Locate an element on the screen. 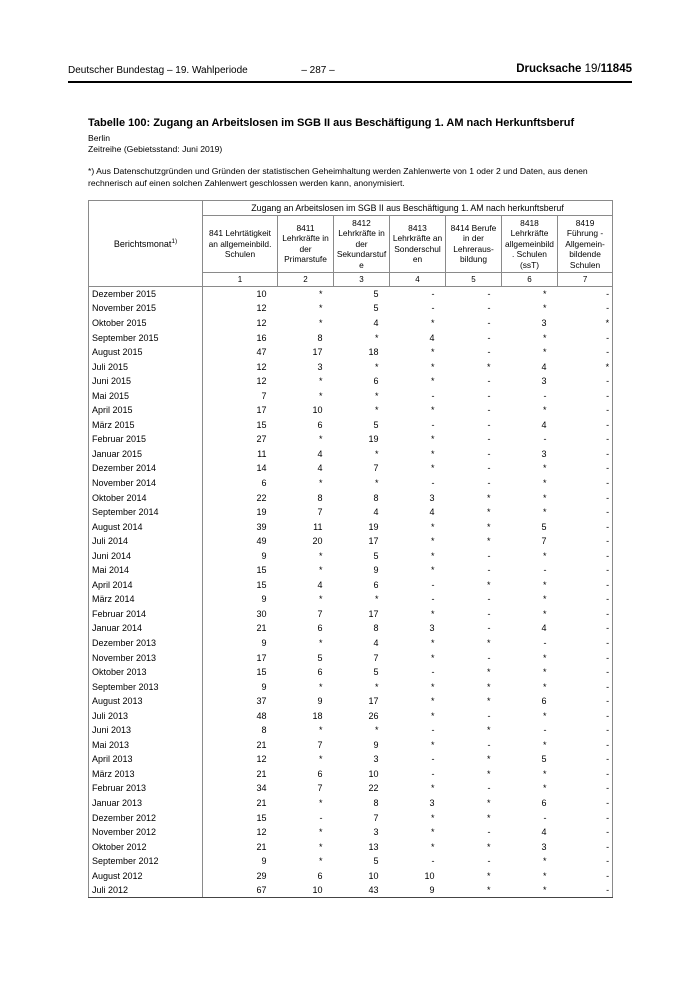 The height and width of the screenshot is (990, 700). table-row: April 2015 17 10 * * - * - is located at coordinates (351, 410).